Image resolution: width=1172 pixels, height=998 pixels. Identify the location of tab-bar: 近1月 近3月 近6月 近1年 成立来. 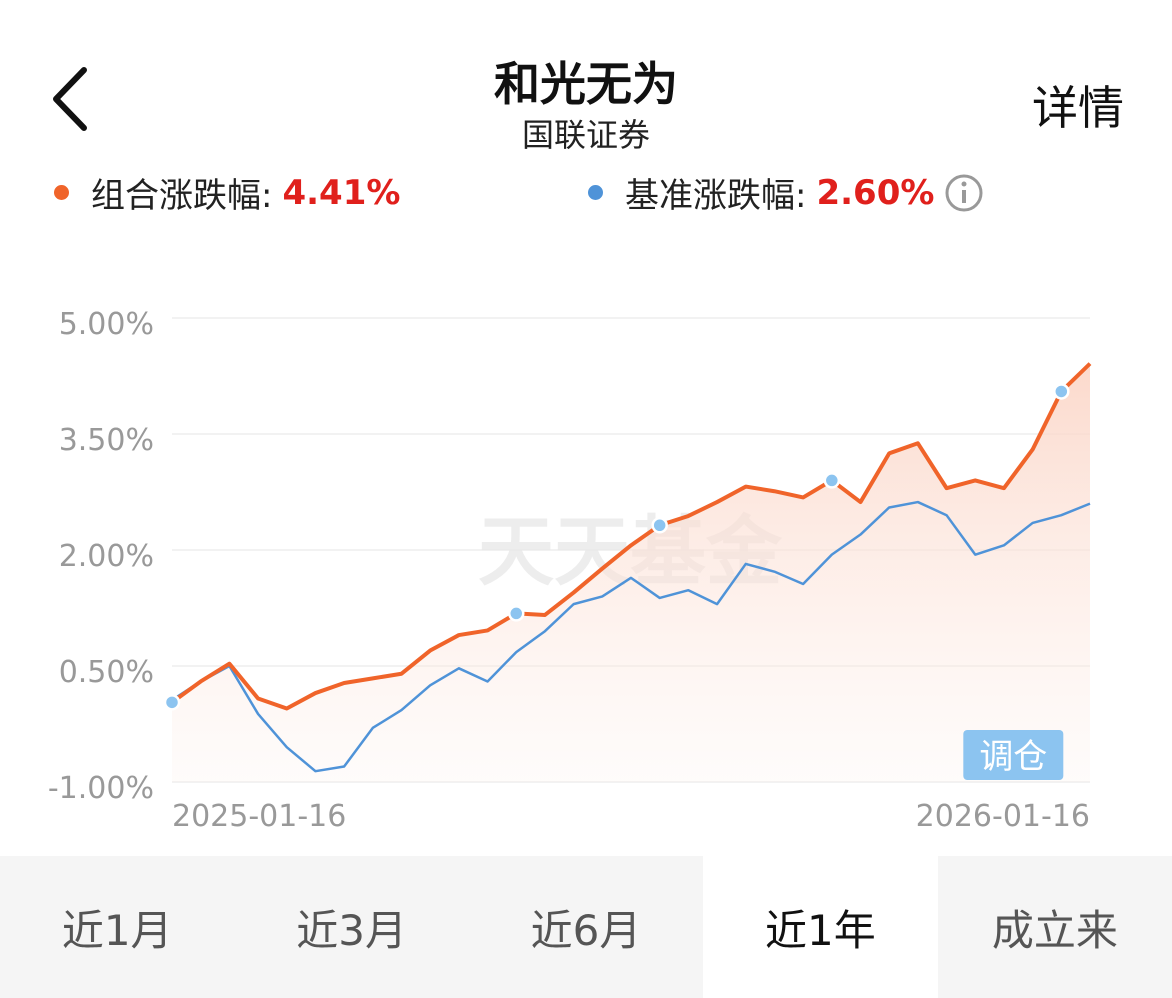
(586, 927).